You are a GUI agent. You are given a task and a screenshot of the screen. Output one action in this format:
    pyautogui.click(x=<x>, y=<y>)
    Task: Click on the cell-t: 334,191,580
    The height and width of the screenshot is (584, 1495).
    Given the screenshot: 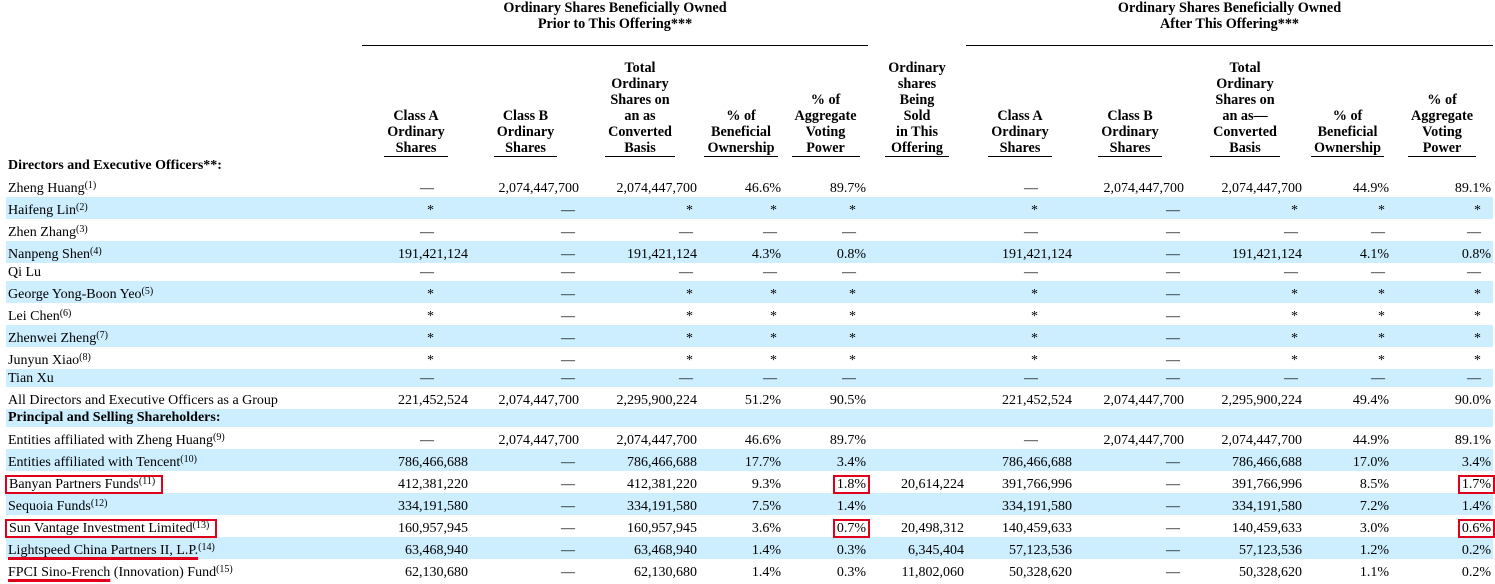 What is the action you would take?
    pyautogui.click(x=640, y=504)
    